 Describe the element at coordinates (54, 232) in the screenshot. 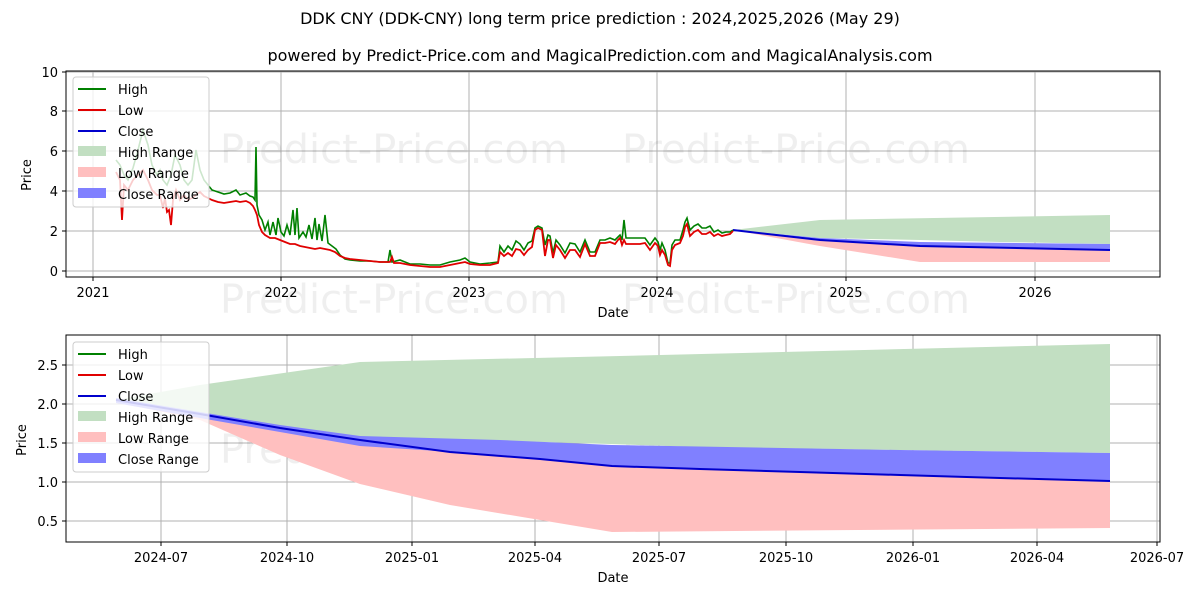

I see `y-tick-label: 2` at that location.